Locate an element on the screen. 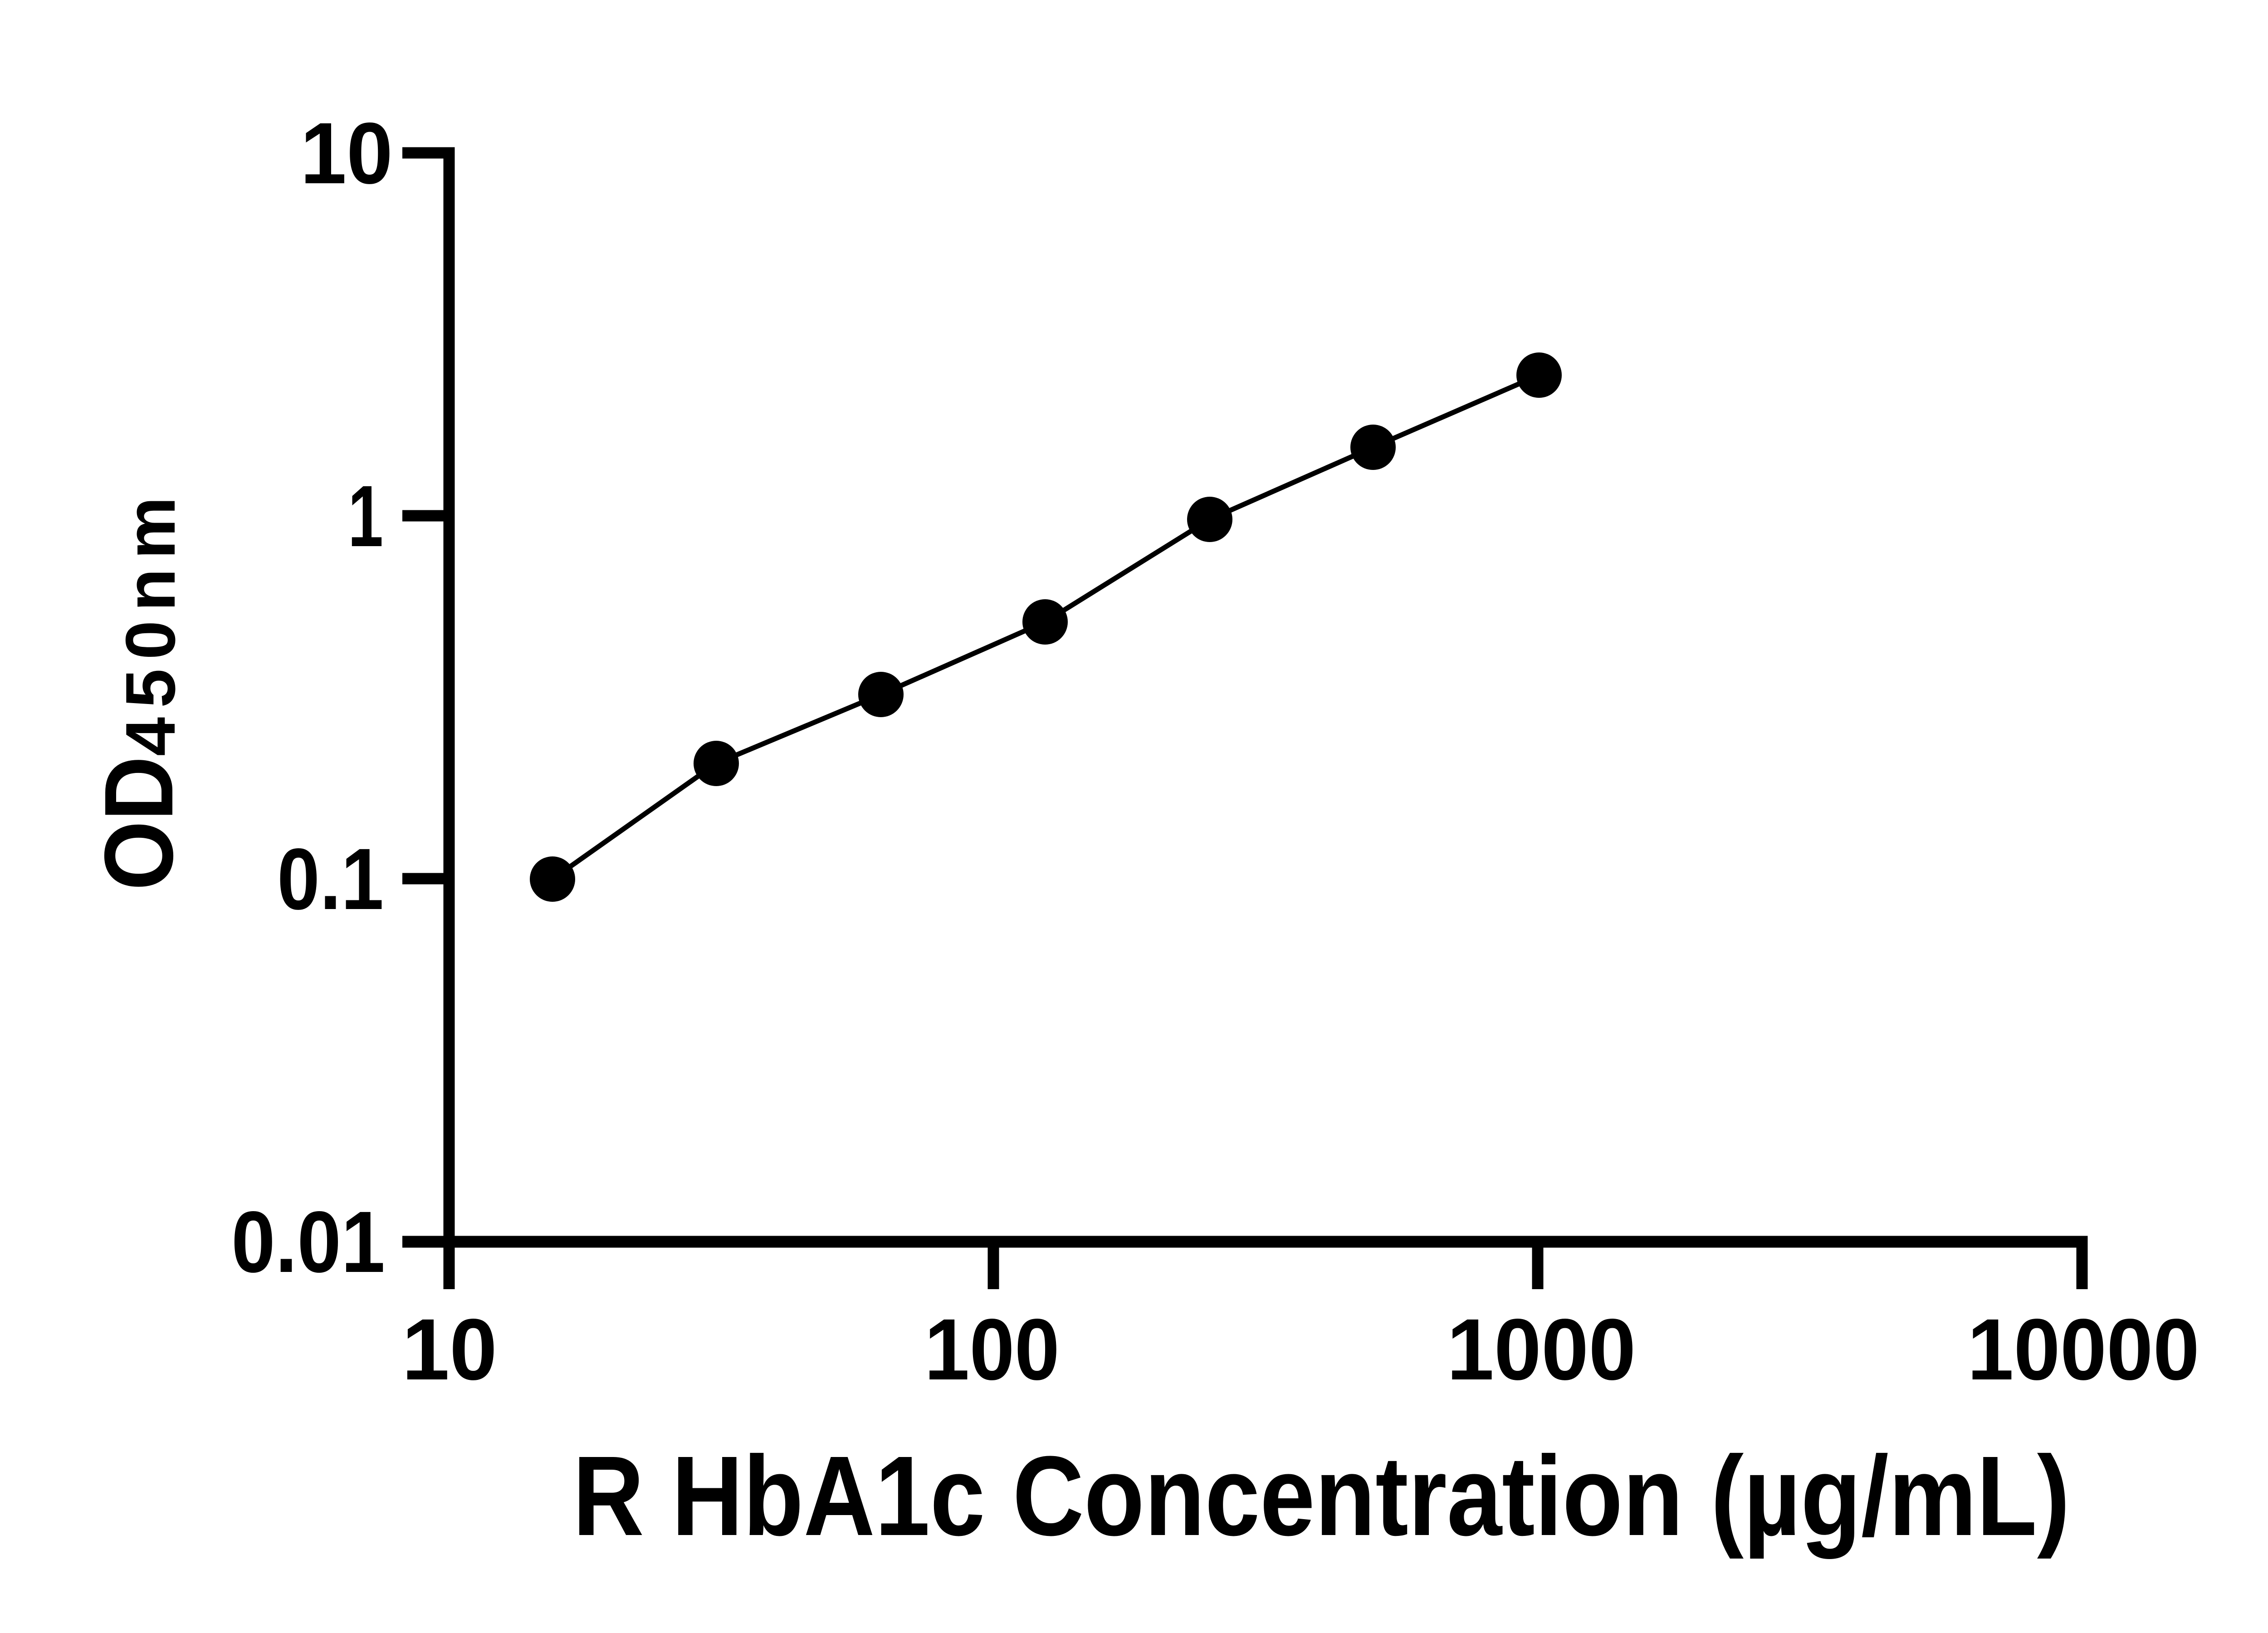  svg-text: 0.1 is located at coordinates (331, 879).